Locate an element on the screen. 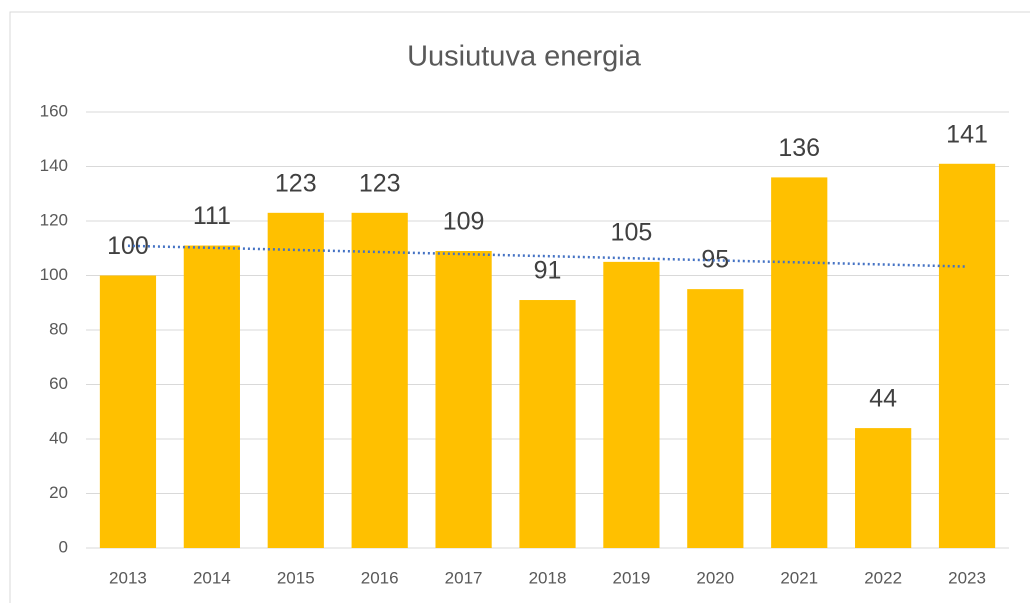 This screenshot has width=1030, height=603. data-label: 95 is located at coordinates (715, 260).